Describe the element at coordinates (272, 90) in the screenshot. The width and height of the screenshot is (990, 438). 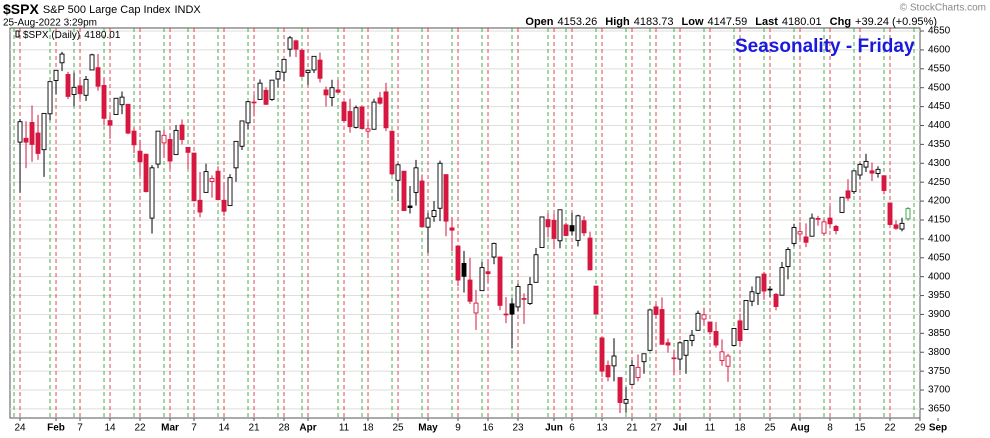
I see `candle: Mar 24` at that location.